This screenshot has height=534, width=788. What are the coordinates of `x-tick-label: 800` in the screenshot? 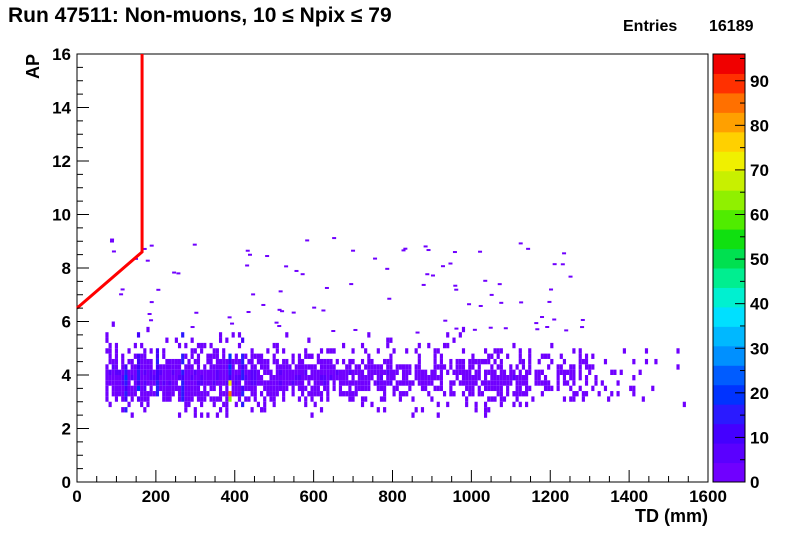 It's located at (392, 496).